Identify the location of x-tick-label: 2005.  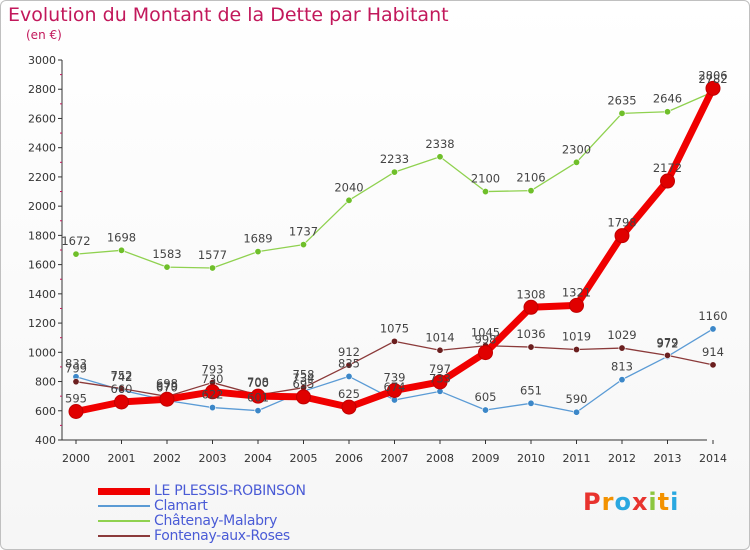
(304, 458).